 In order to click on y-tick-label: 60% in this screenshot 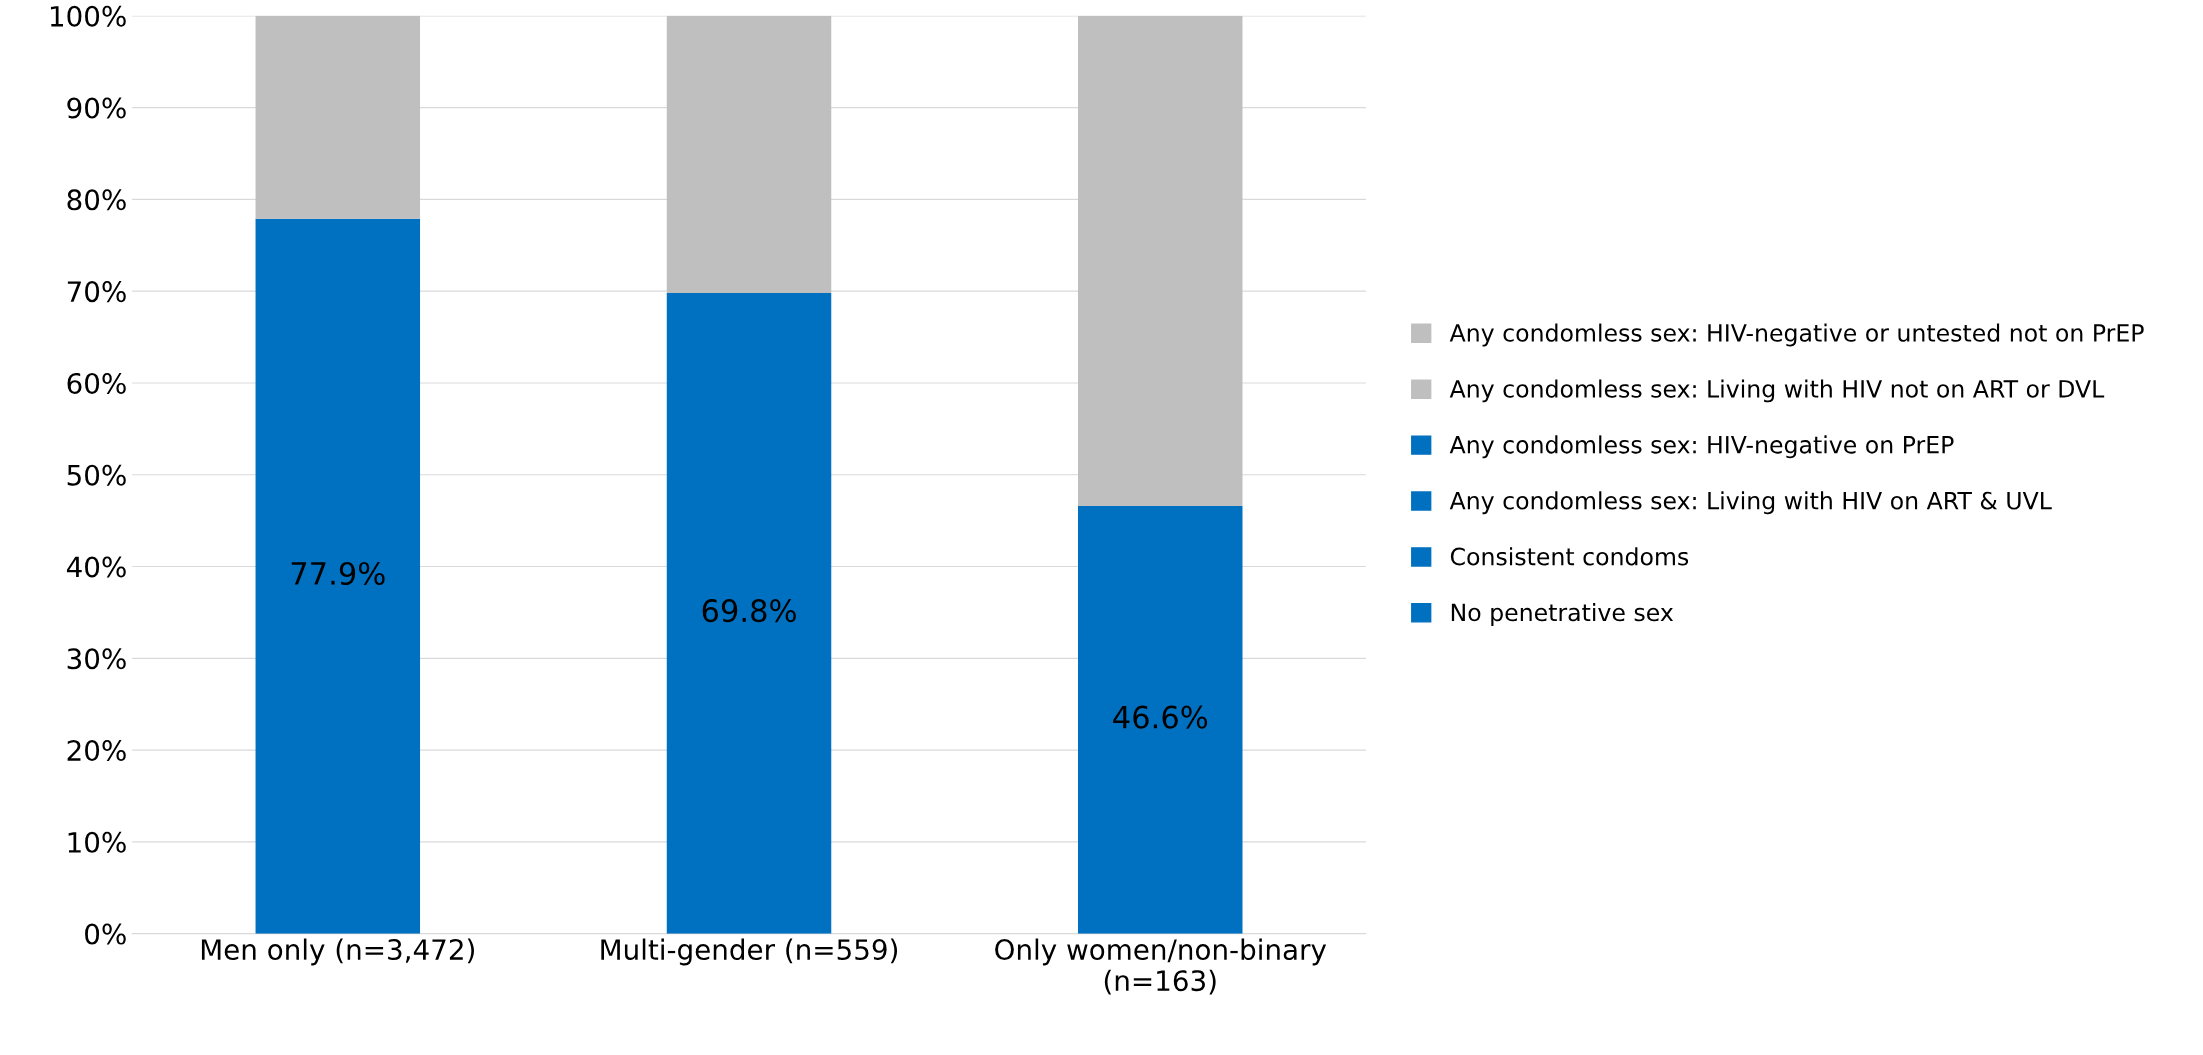, I will do `click(96, 383)`.